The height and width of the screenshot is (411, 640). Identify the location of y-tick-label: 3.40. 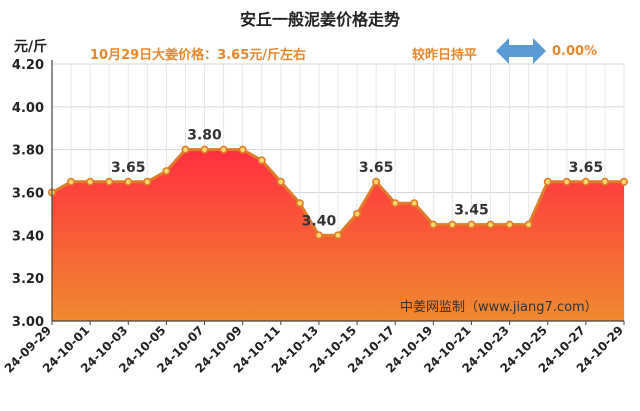
(28, 236).